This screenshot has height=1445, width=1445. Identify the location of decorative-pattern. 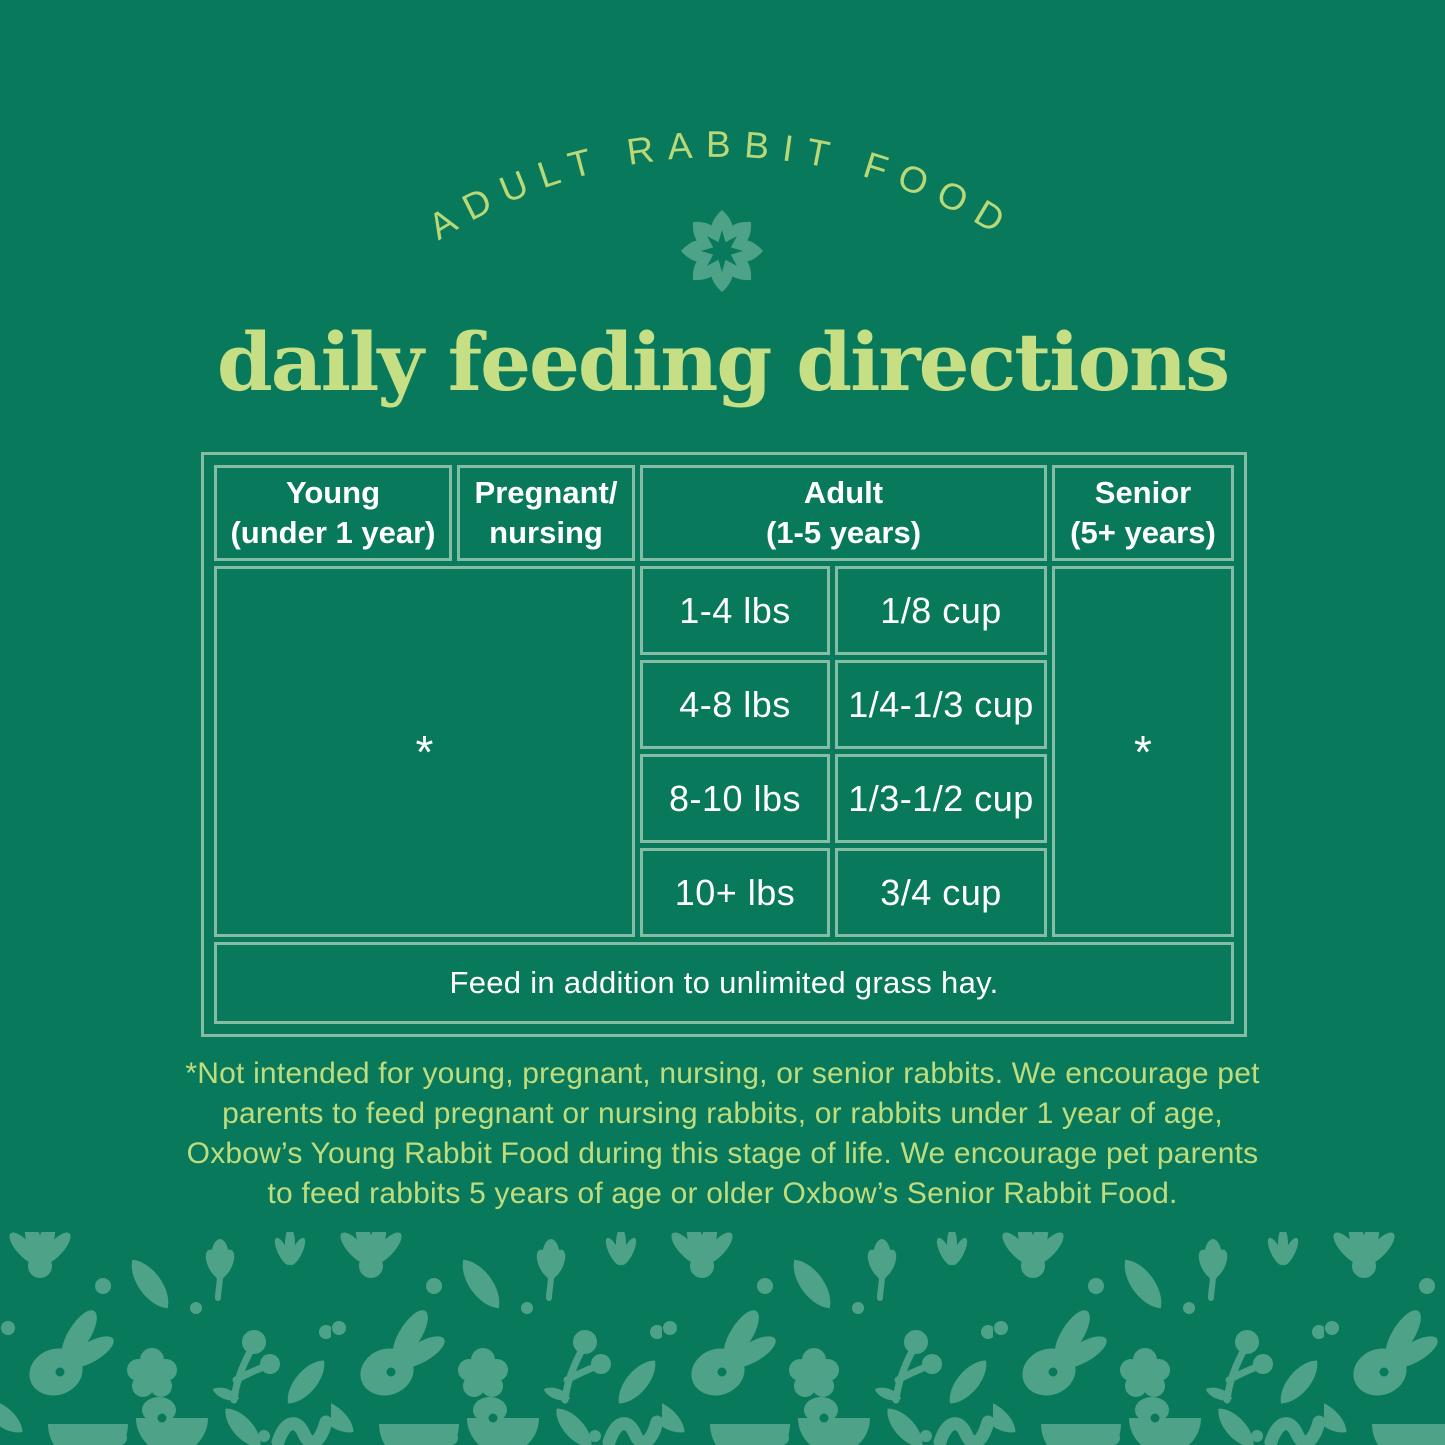
(722, 1338).